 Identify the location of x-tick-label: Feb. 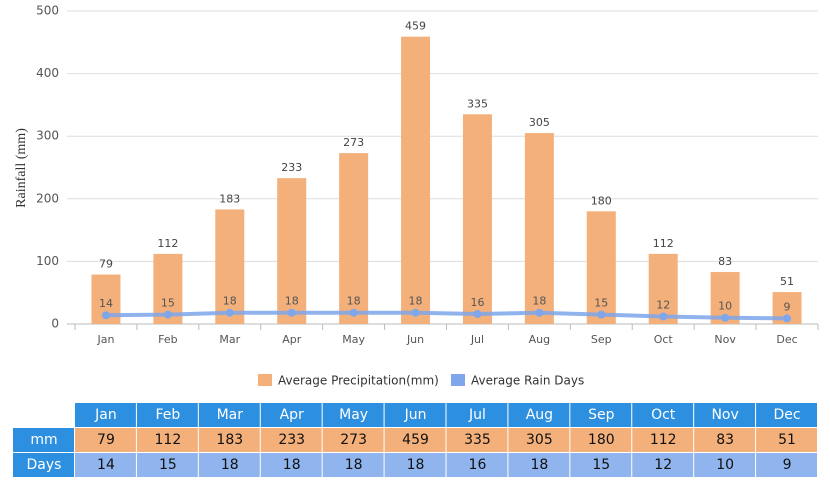
(167, 339).